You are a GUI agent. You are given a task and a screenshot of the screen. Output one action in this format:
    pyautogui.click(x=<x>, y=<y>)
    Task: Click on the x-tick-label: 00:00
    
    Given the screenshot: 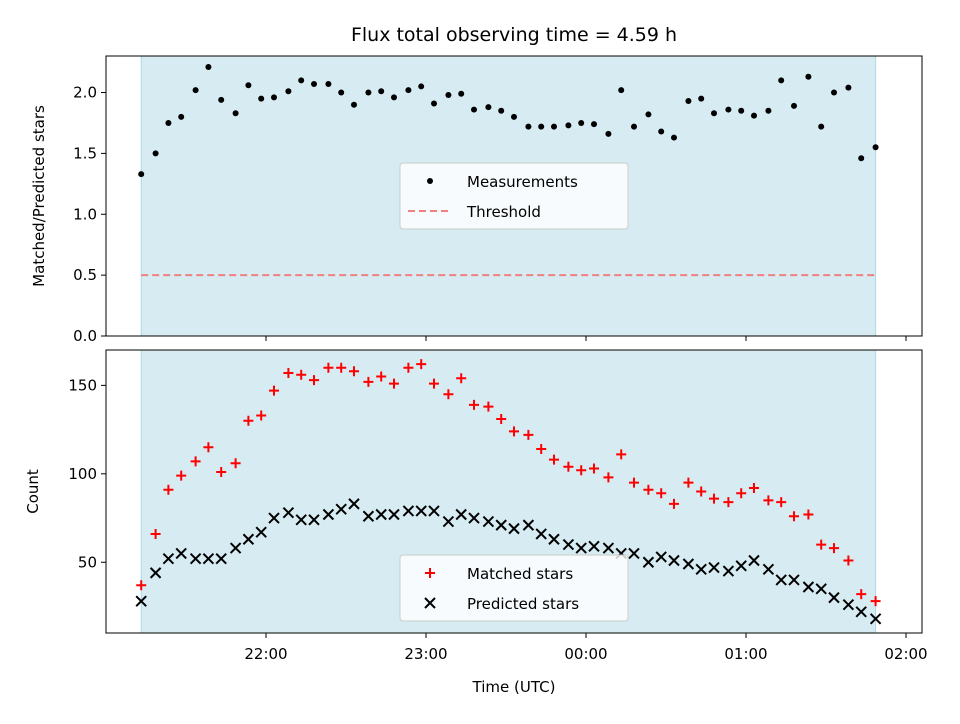 What is the action you would take?
    pyautogui.click(x=585, y=654)
    